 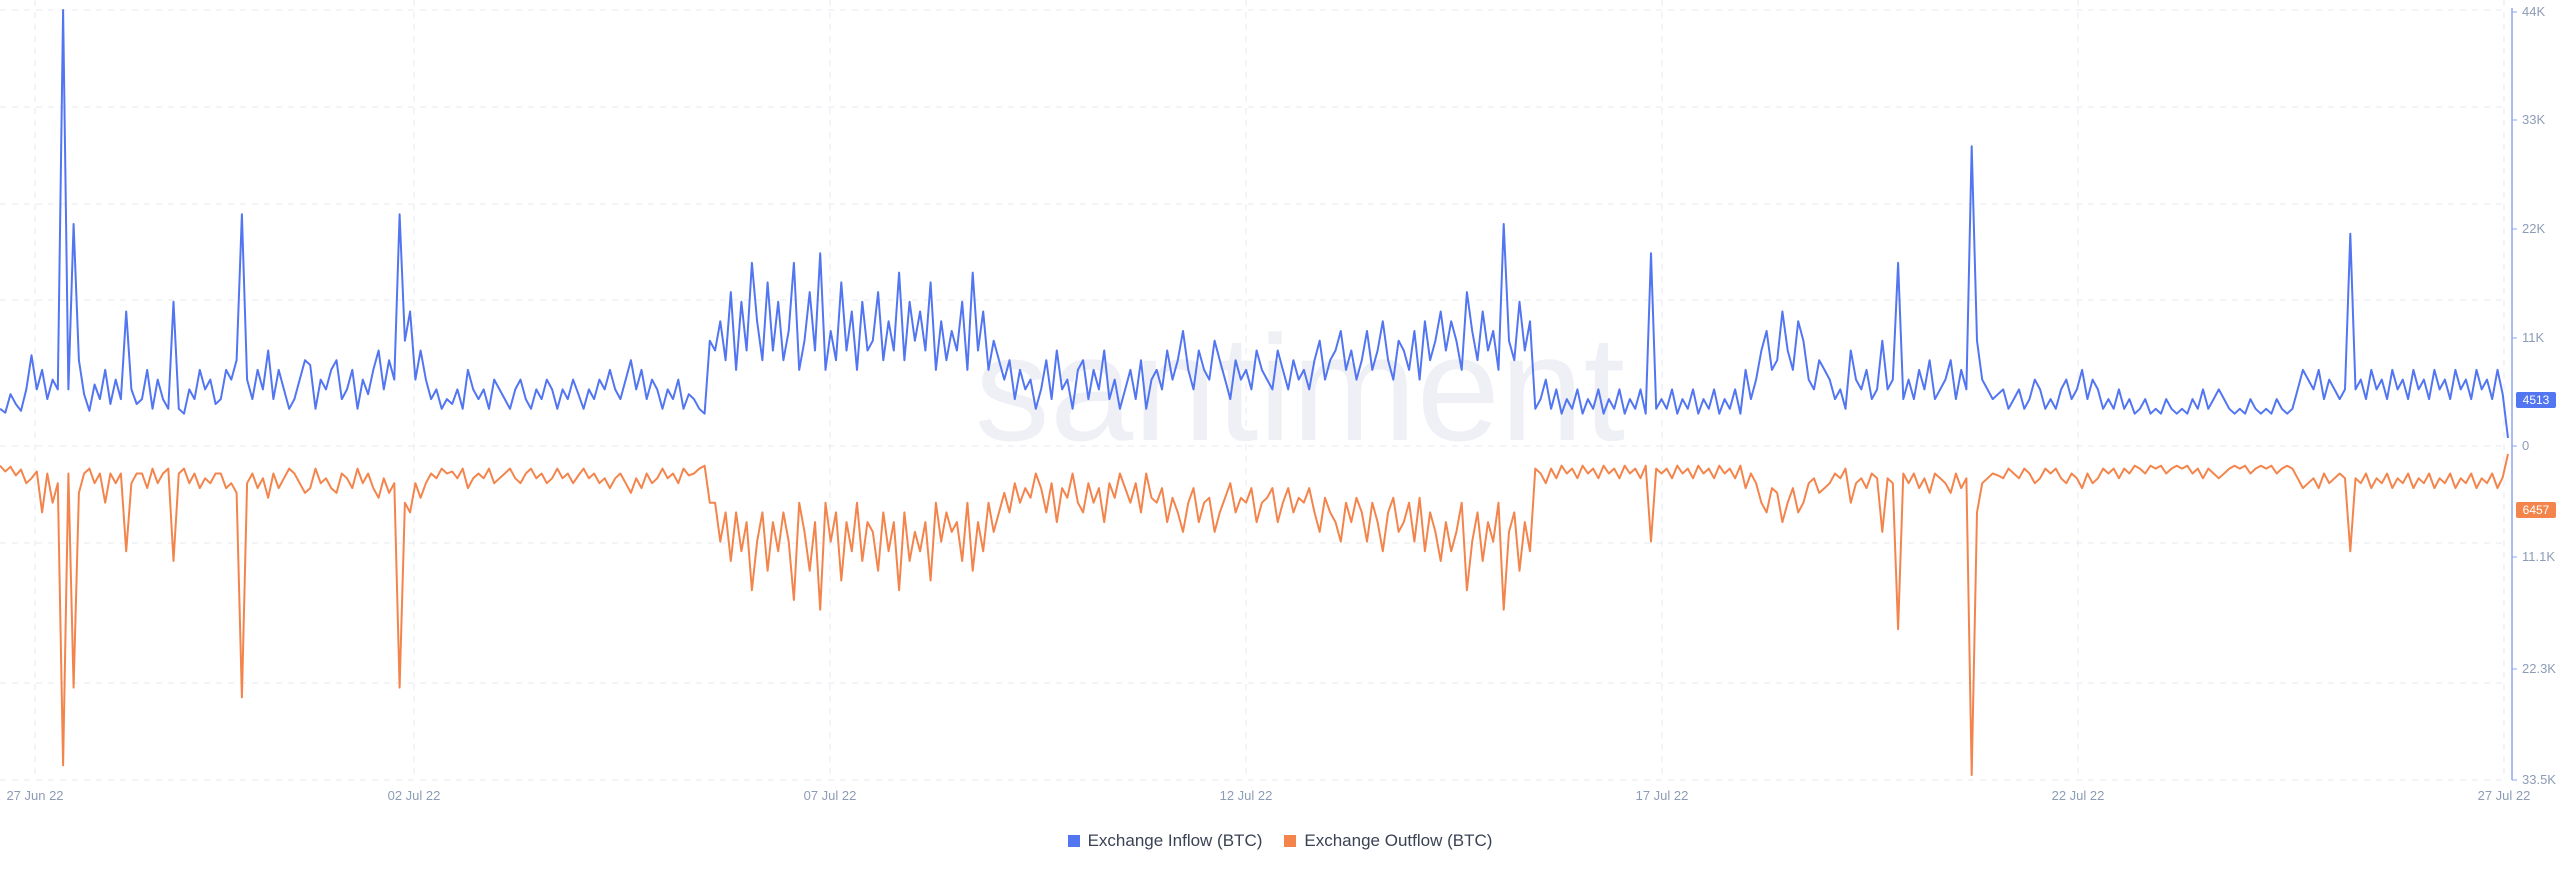 What do you see at coordinates (2533, 228) in the screenshot?
I see `y-tick-label: 22K` at bounding box center [2533, 228].